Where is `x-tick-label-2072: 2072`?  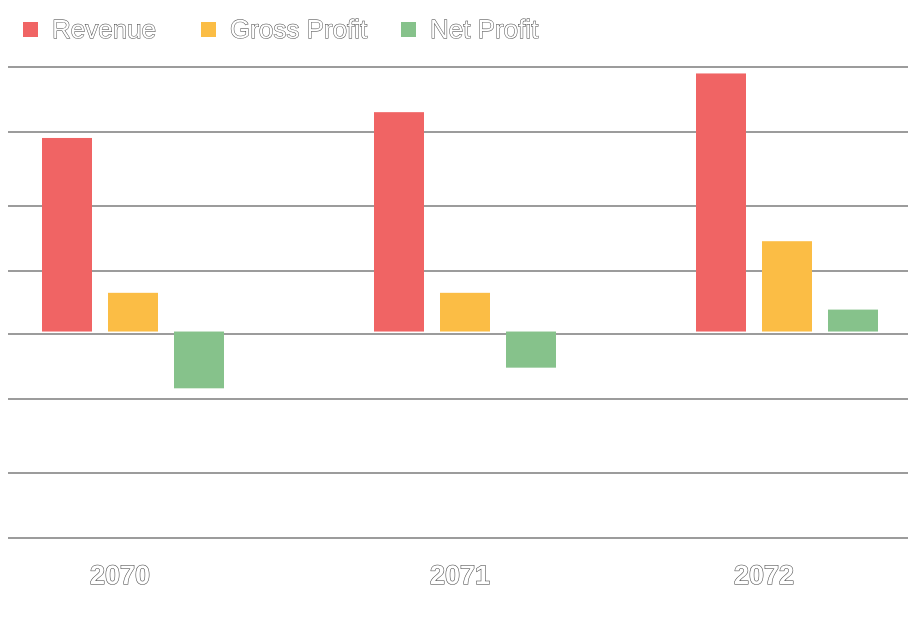 x-tick-label-2072: 2072 is located at coordinates (764, 575).